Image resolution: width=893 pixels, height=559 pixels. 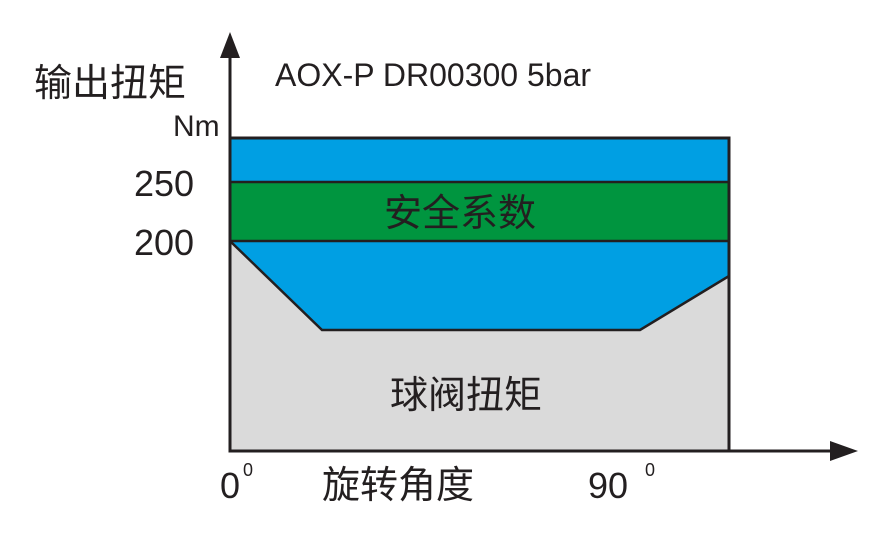 I want to click on safety-factor-label: 安全系数, so click(x=460, y=213).